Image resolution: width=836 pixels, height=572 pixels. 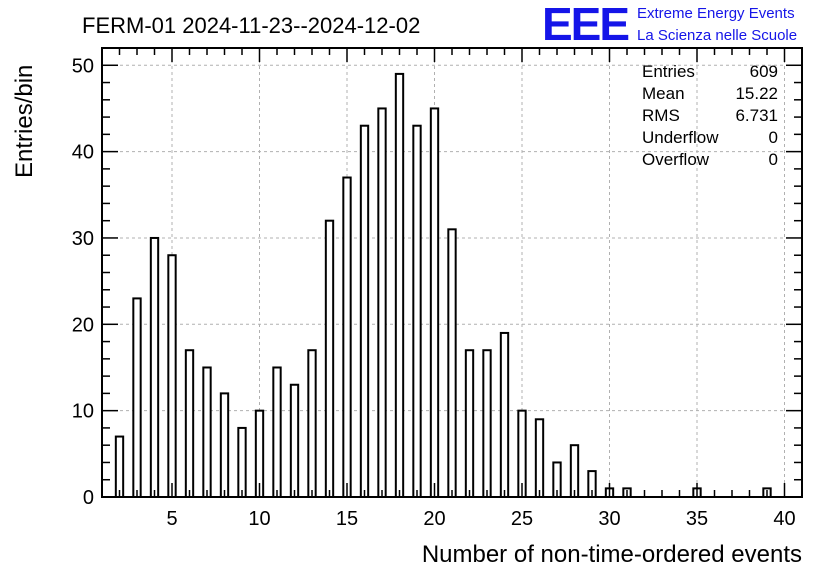 What do you see at coordinates (88, 498) in the screenshot?
I see `y-tick-label: 0` at bounding box center [88, 498].